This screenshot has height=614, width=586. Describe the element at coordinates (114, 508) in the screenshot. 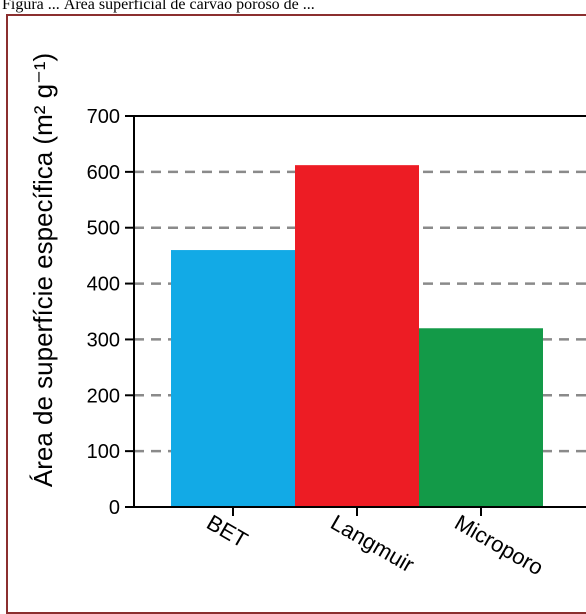

I see `y-tick-label-0: 0` at that location.